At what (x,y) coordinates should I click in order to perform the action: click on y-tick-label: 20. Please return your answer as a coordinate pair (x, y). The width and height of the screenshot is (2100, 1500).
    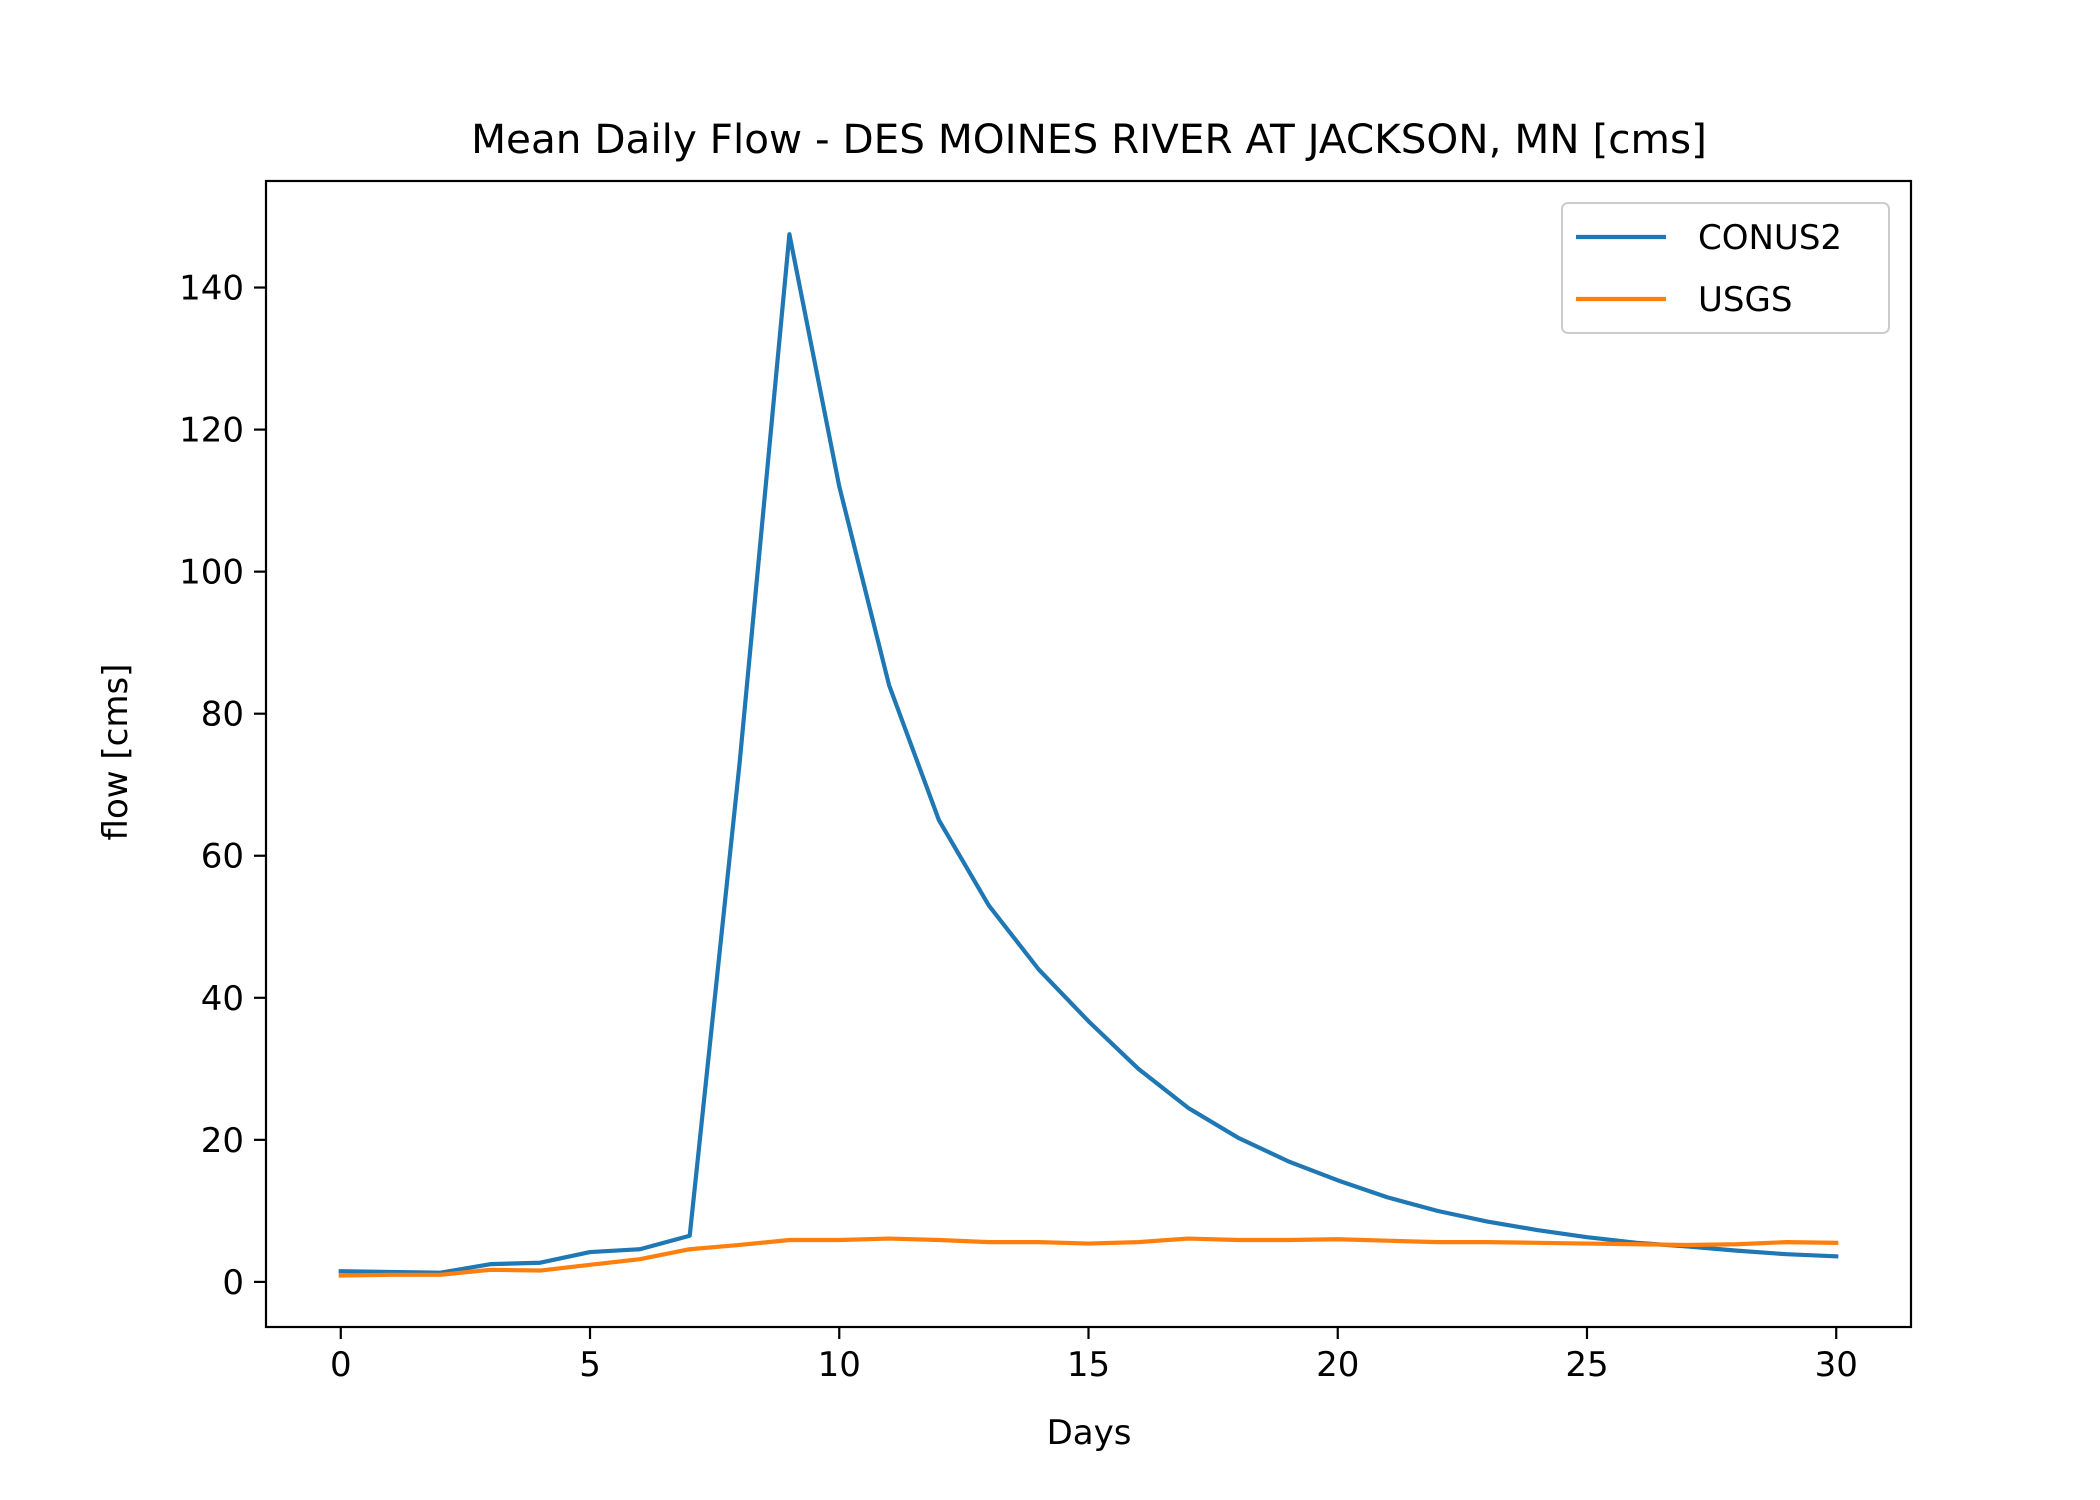
    Looking at the image, I should click on (222, 1141).